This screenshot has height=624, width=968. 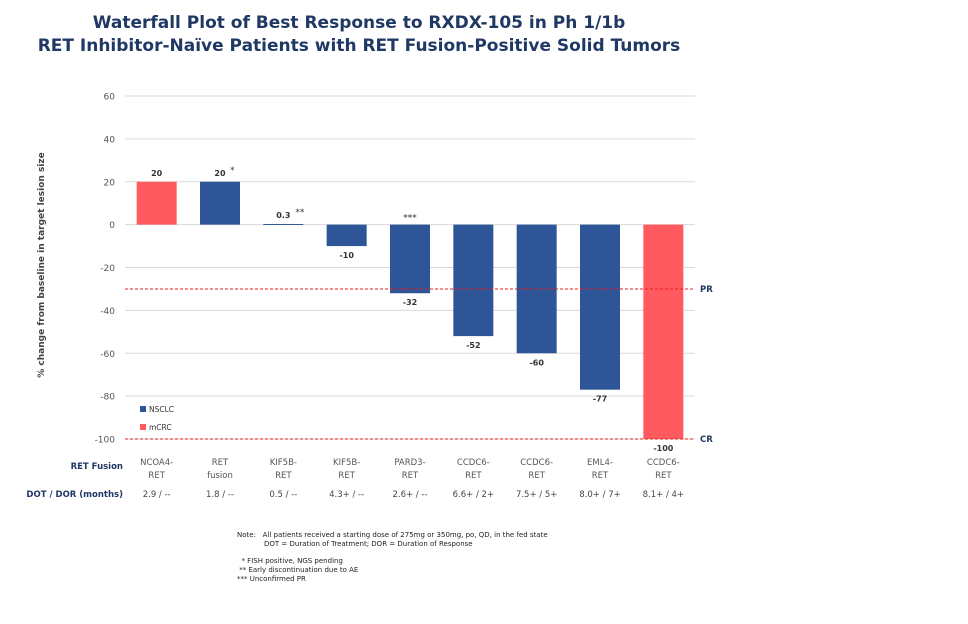 What do you see at coordinates (105, 441) in the screenshot?
I see `y-tick-label: -100` at bounding box center [105, 441].